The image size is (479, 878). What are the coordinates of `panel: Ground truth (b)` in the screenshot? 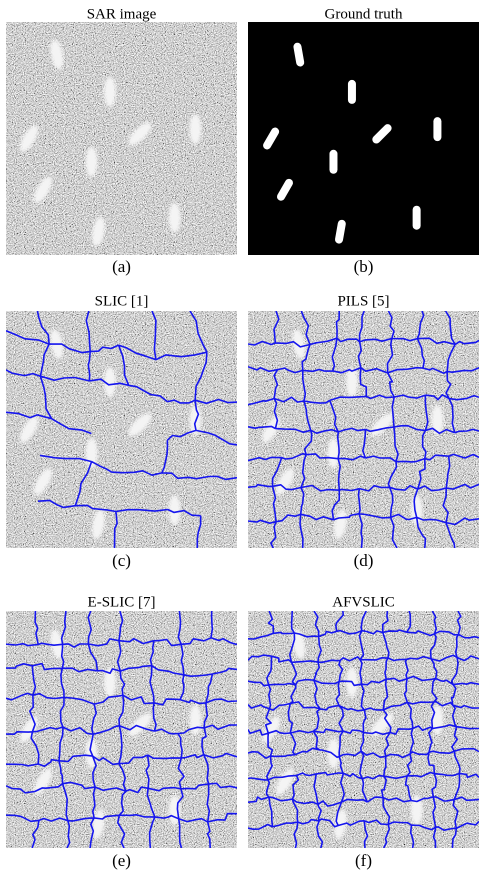 It's located at (363, 141).